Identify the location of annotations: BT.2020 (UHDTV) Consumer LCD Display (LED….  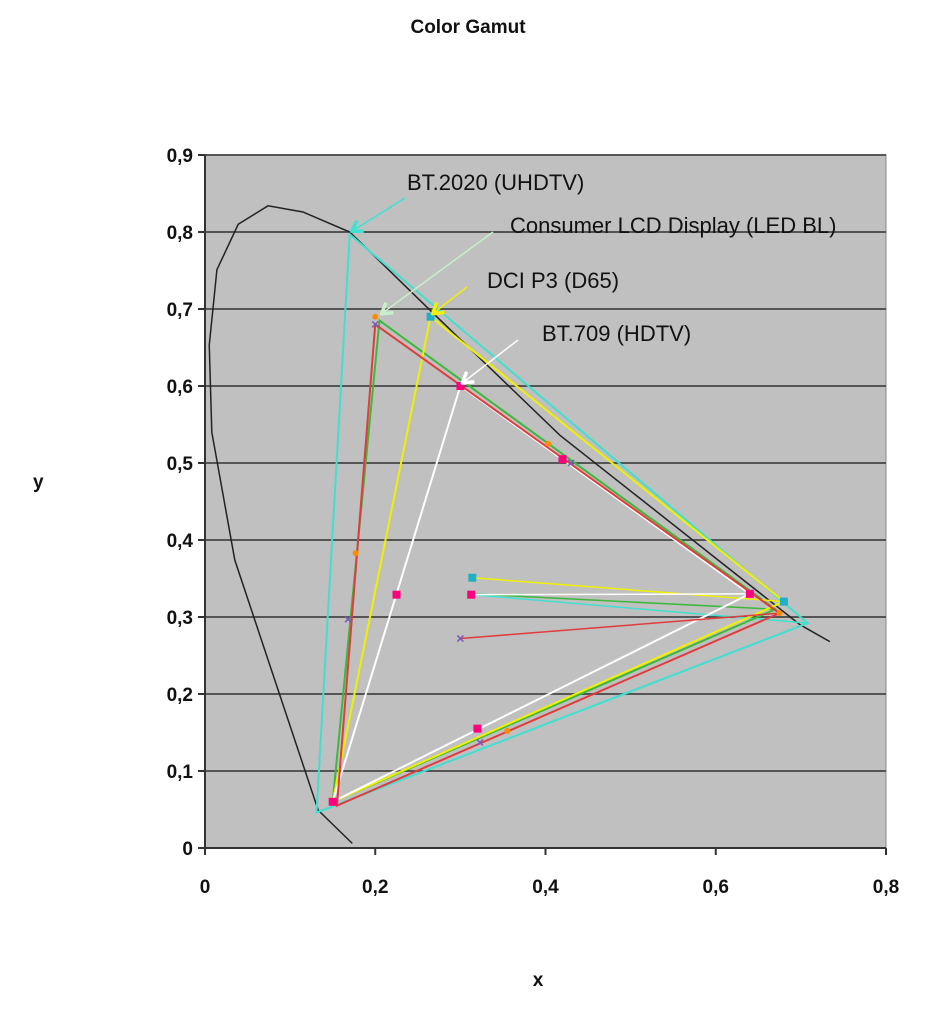
(592, 277).